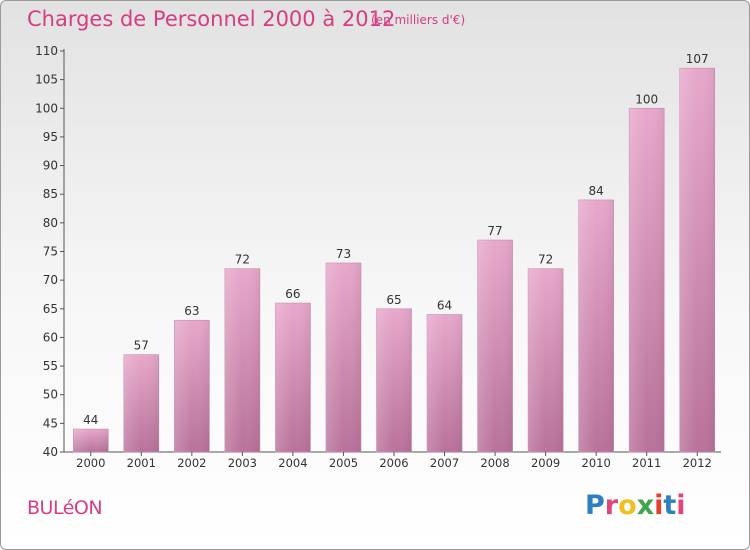  I want to click on y-tick-label: 85, so click(50, 194).